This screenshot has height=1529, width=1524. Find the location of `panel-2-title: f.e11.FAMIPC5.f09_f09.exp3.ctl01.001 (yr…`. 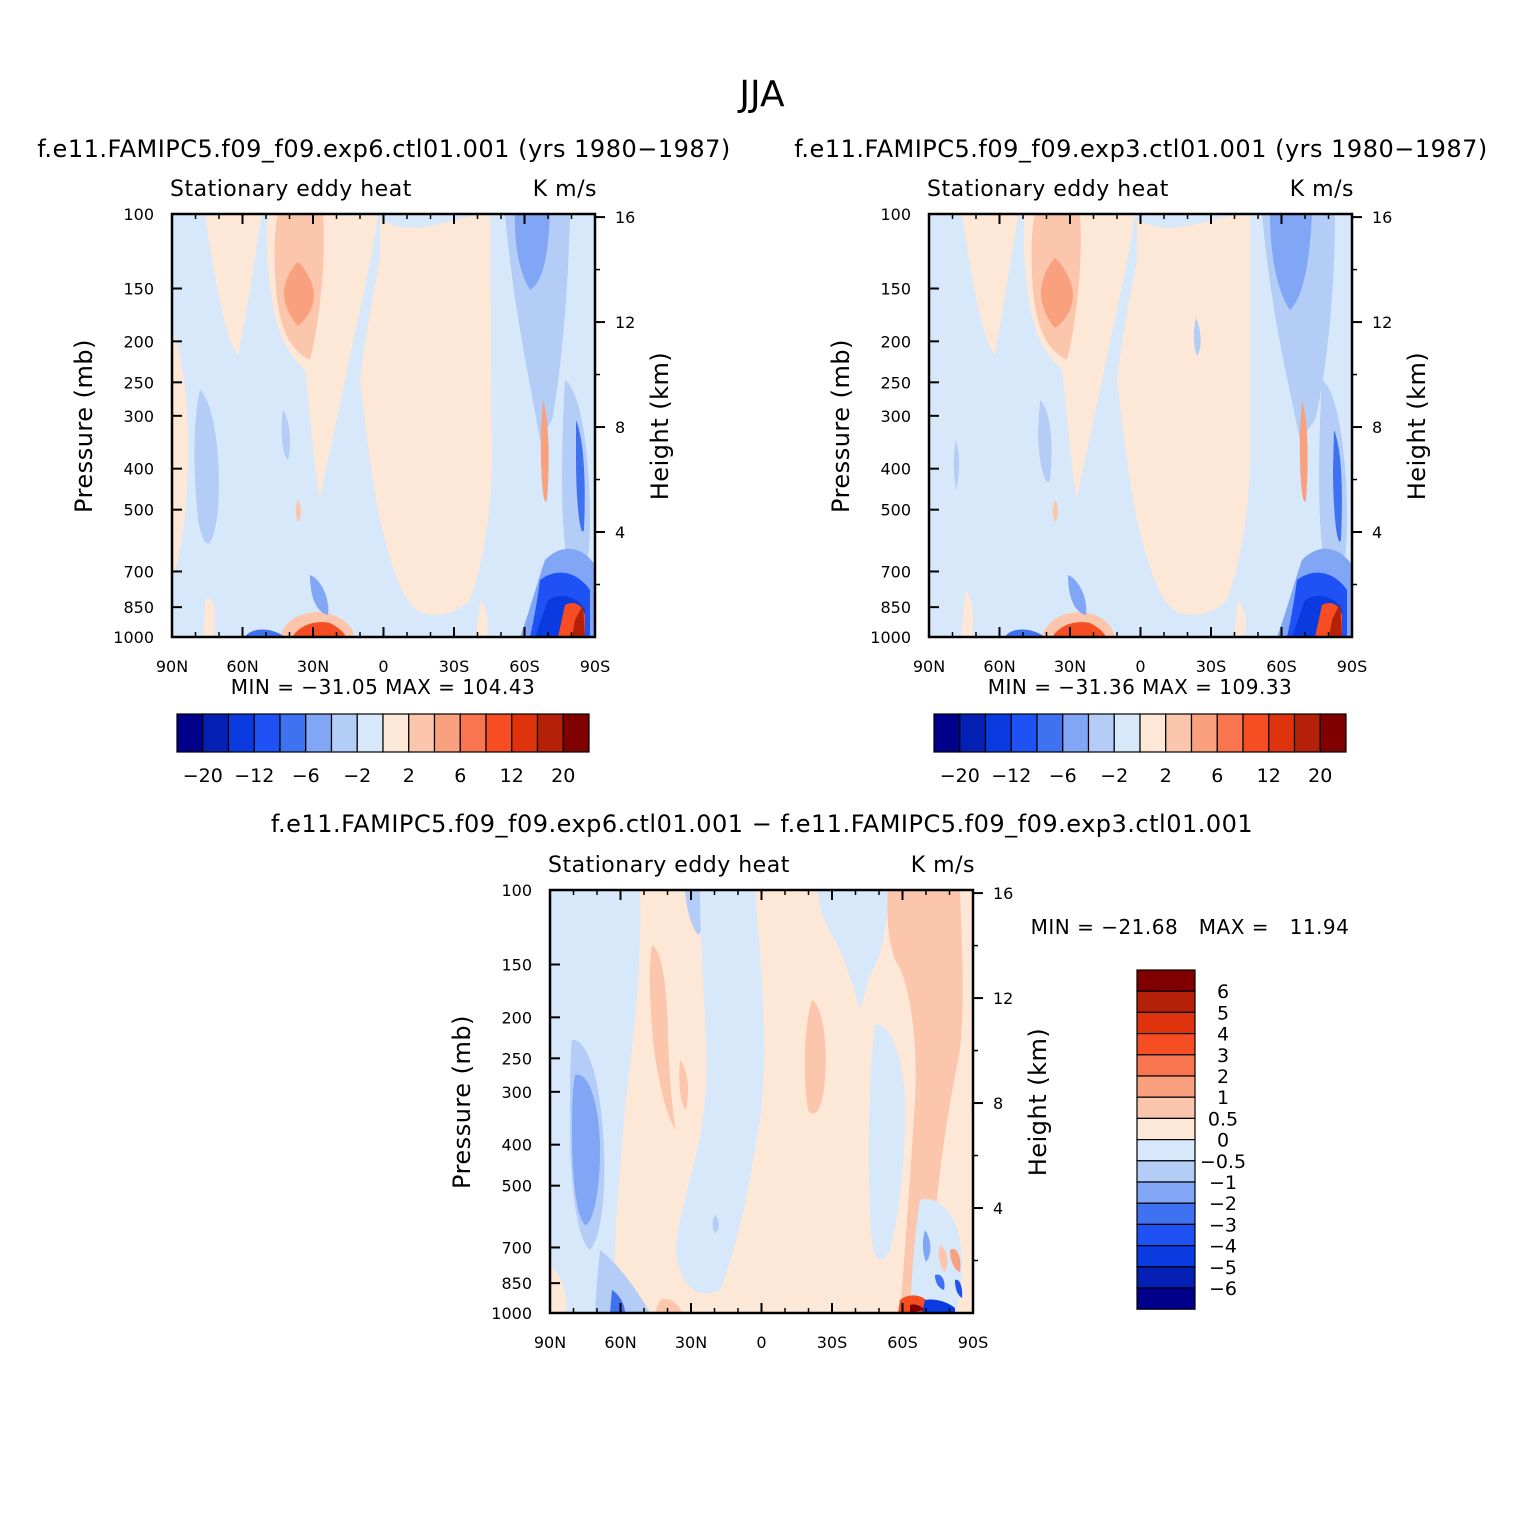

panel-2-title: f.e11.FAMIPC5.f09_f09.exp3.ctl01.001 (yr… is located at coordinates (1141, 149).